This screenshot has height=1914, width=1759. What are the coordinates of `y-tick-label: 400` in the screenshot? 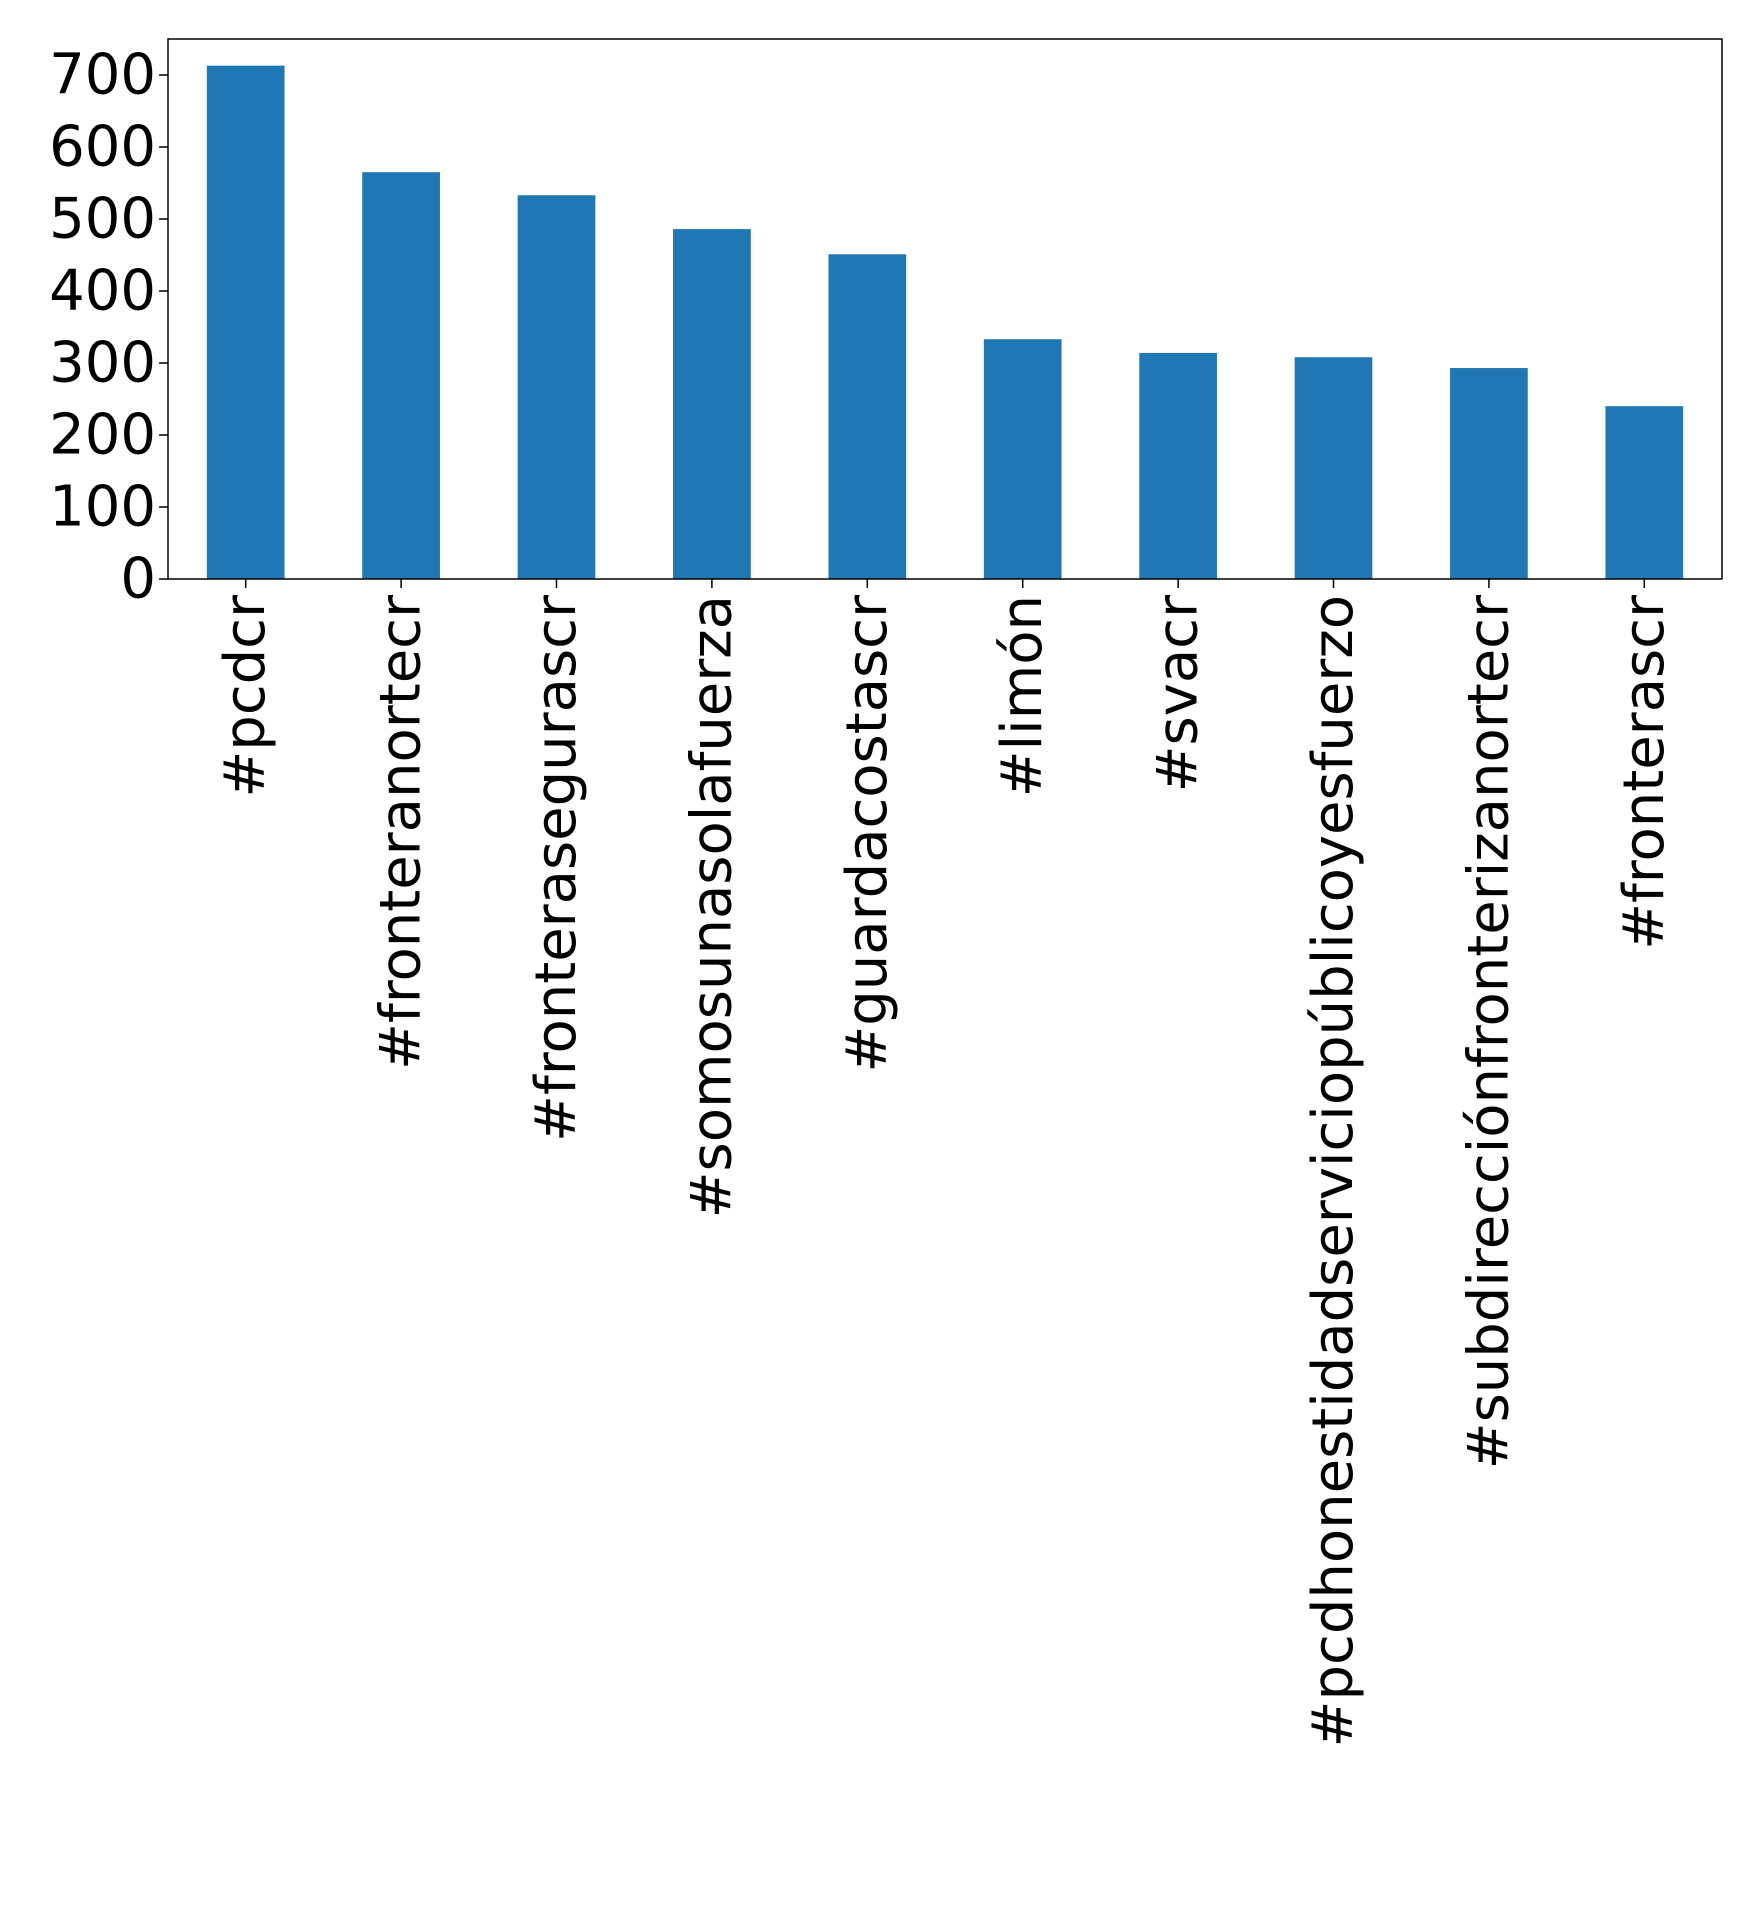 It's located at (102, 291).